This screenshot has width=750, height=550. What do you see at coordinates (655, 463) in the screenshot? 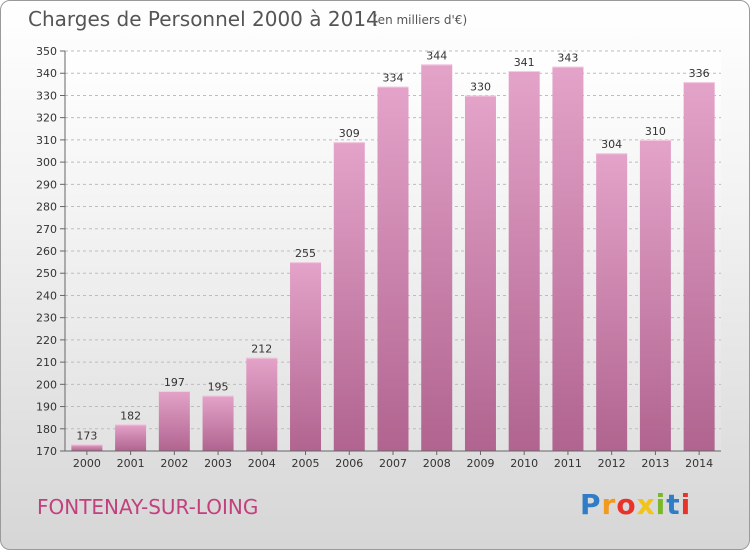
I see `x-tick-label-2013: 2013` at bounding box center [655, 463].